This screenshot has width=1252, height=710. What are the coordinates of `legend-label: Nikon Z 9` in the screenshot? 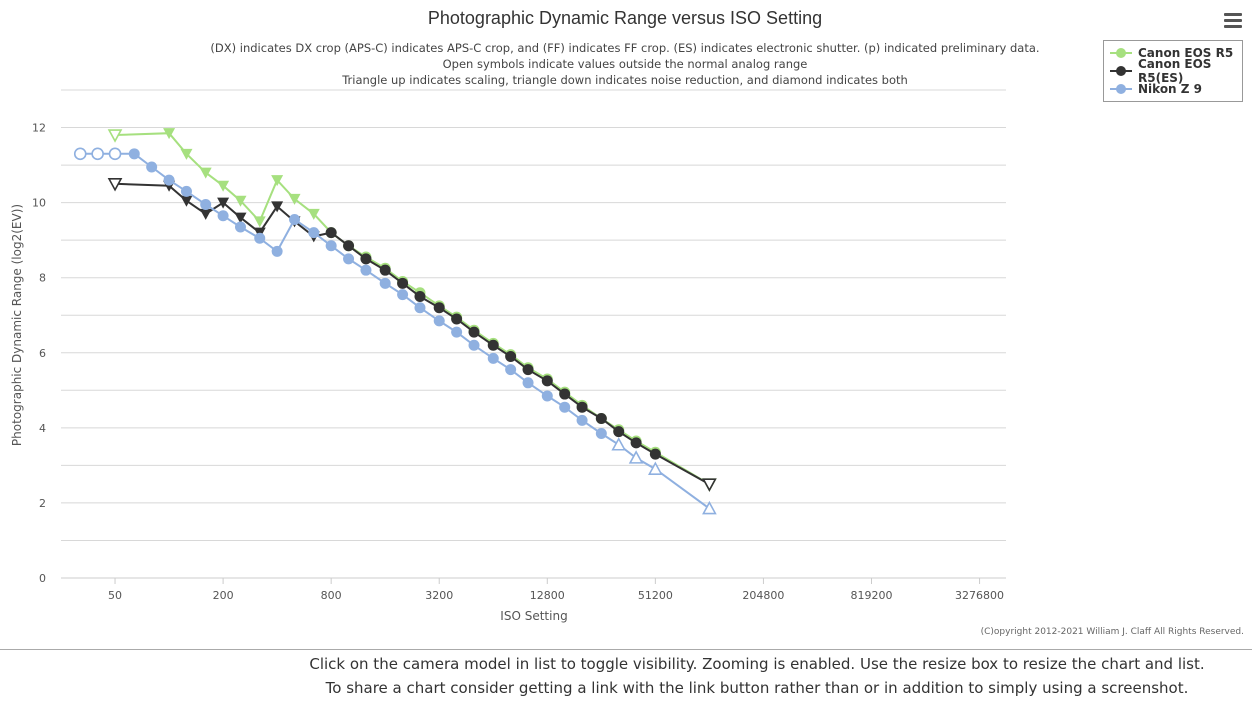 It's located at (1170, 89).